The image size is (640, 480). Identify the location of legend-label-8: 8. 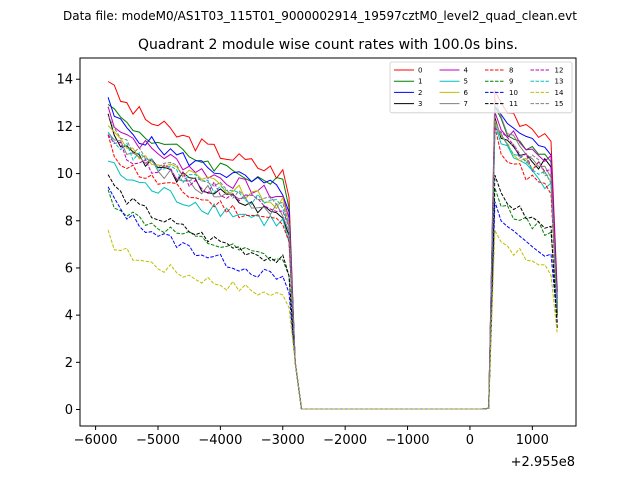
(511, 71).